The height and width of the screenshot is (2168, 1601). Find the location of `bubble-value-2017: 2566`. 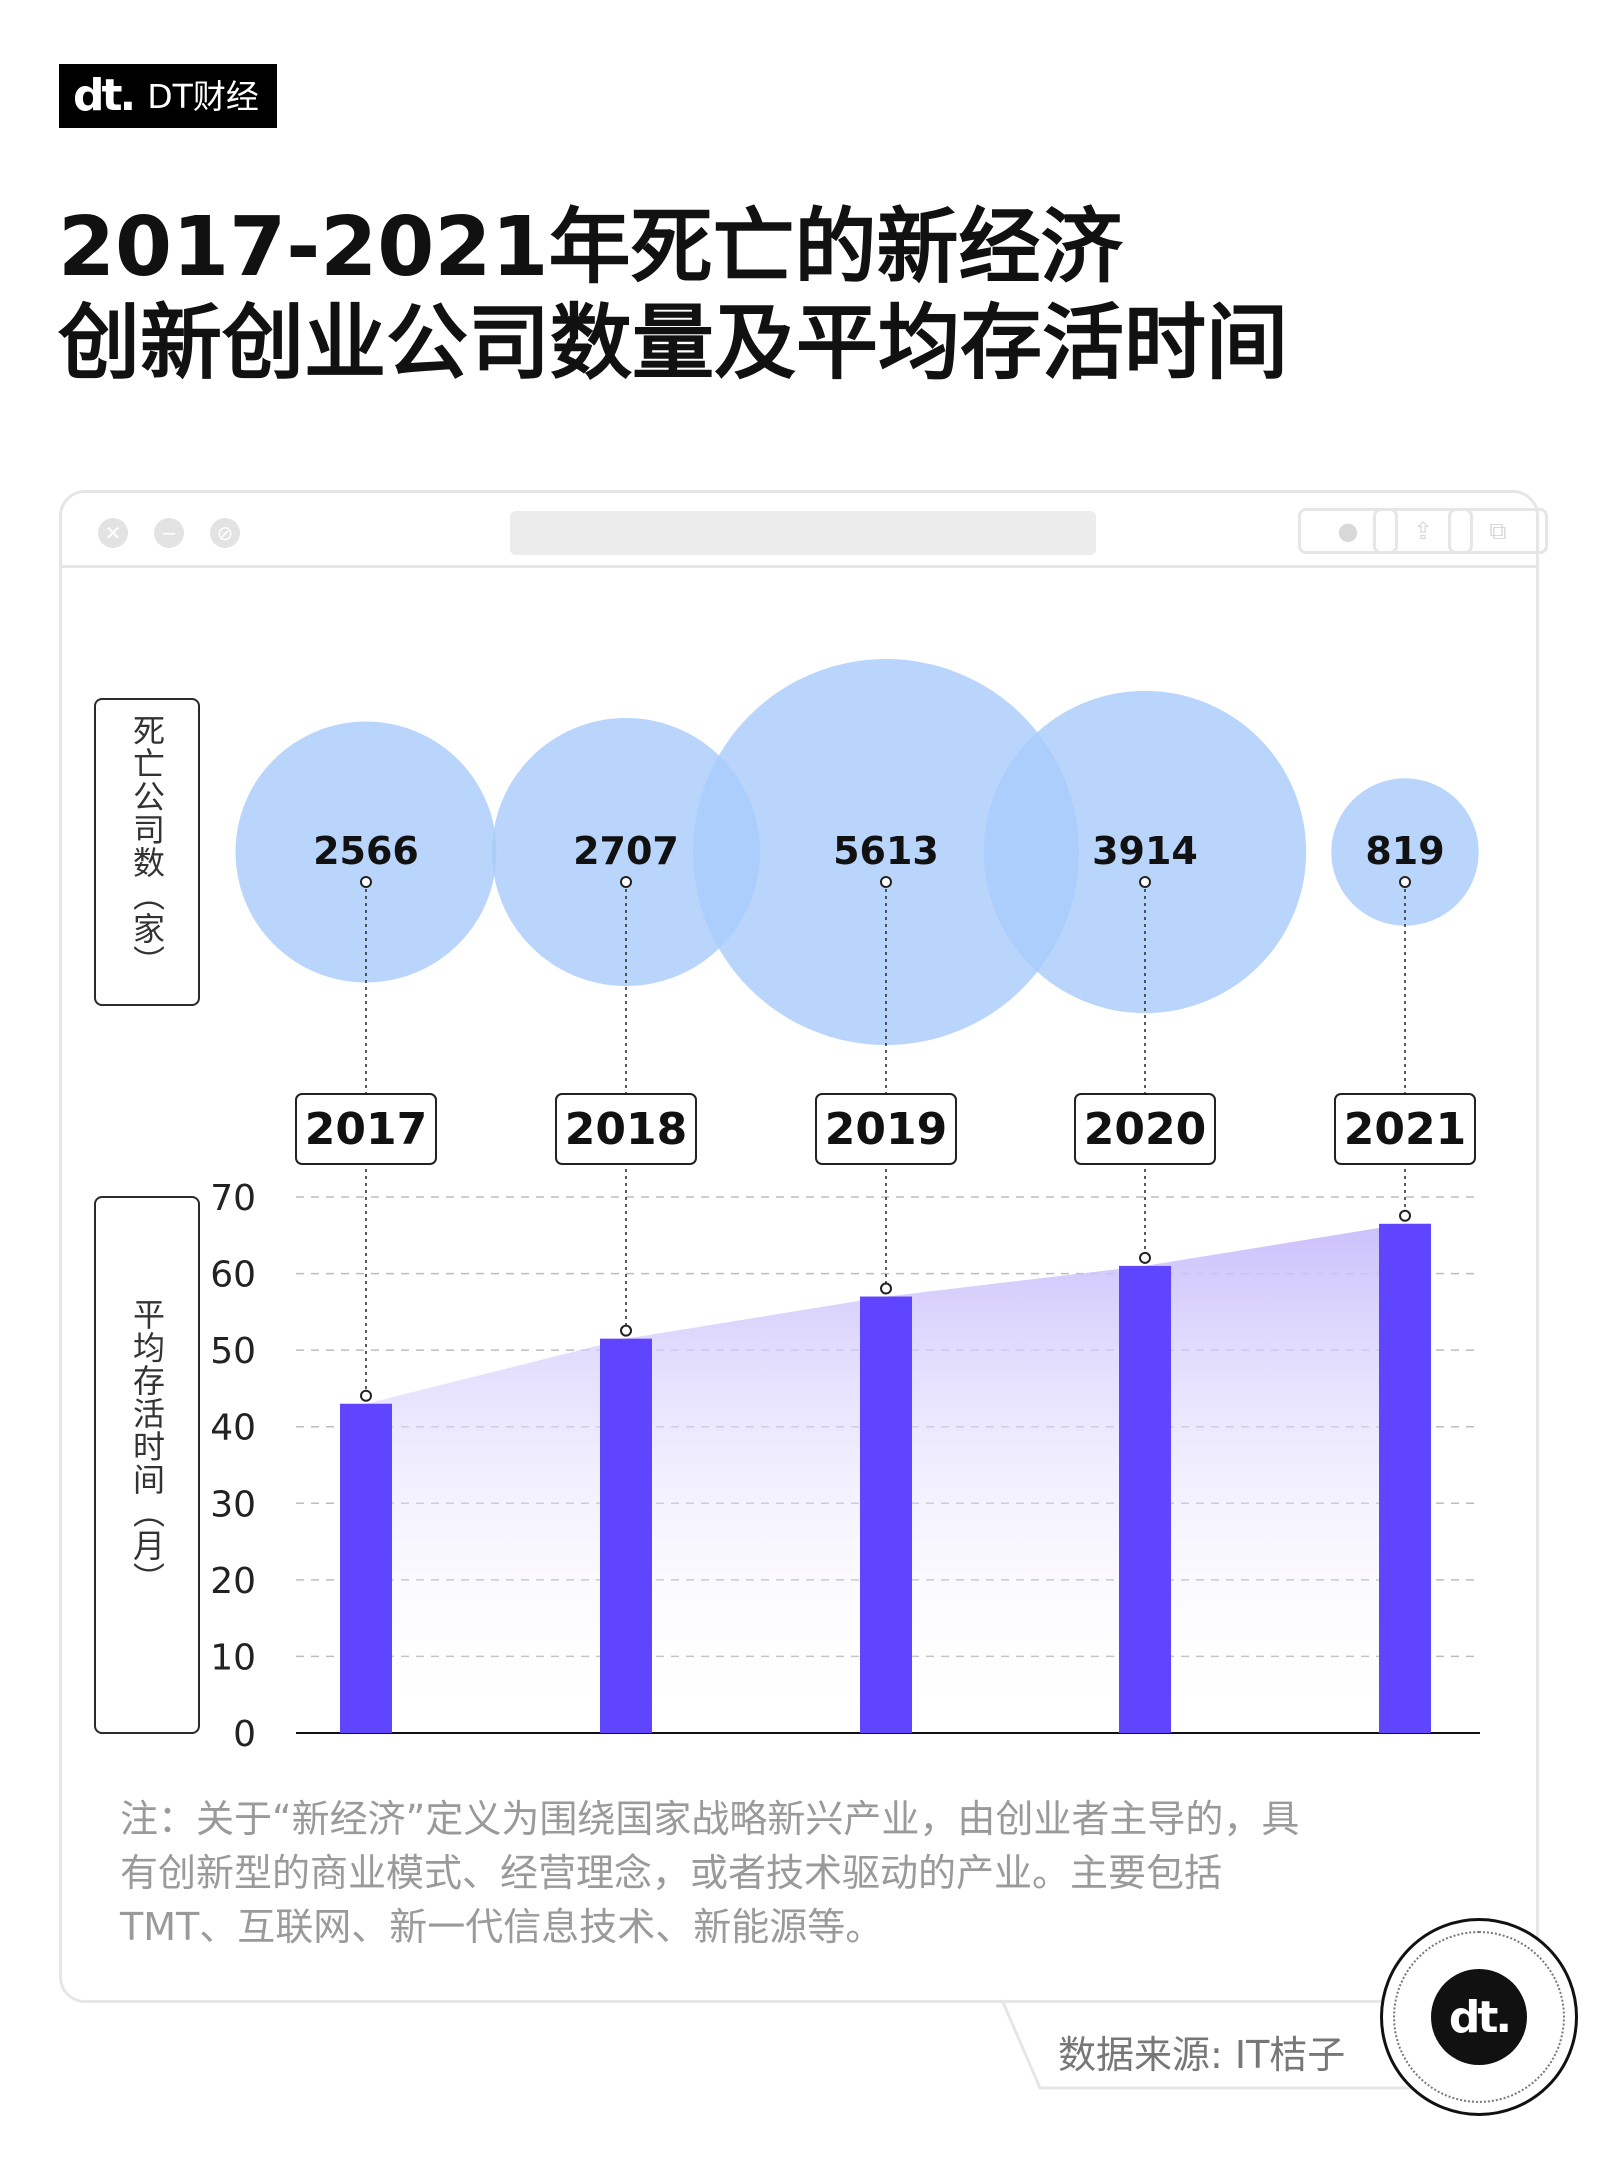

bubble-value-2017: 2566 is located at coordinates (366, 851).